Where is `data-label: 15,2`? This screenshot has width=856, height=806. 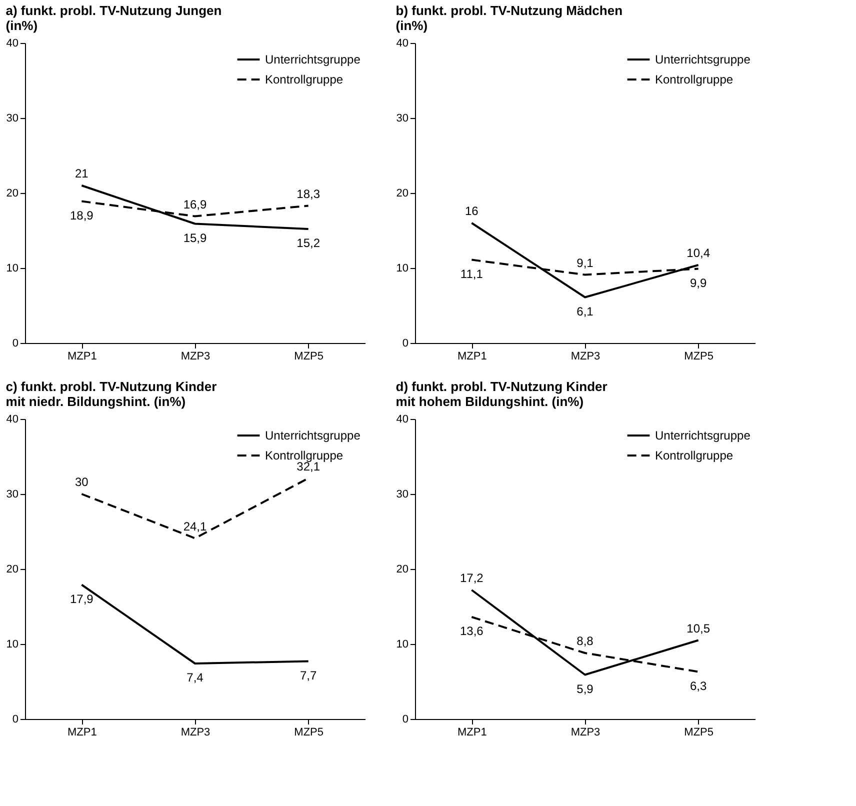
data-label: 15,2 is located at coordinates (308, 243).